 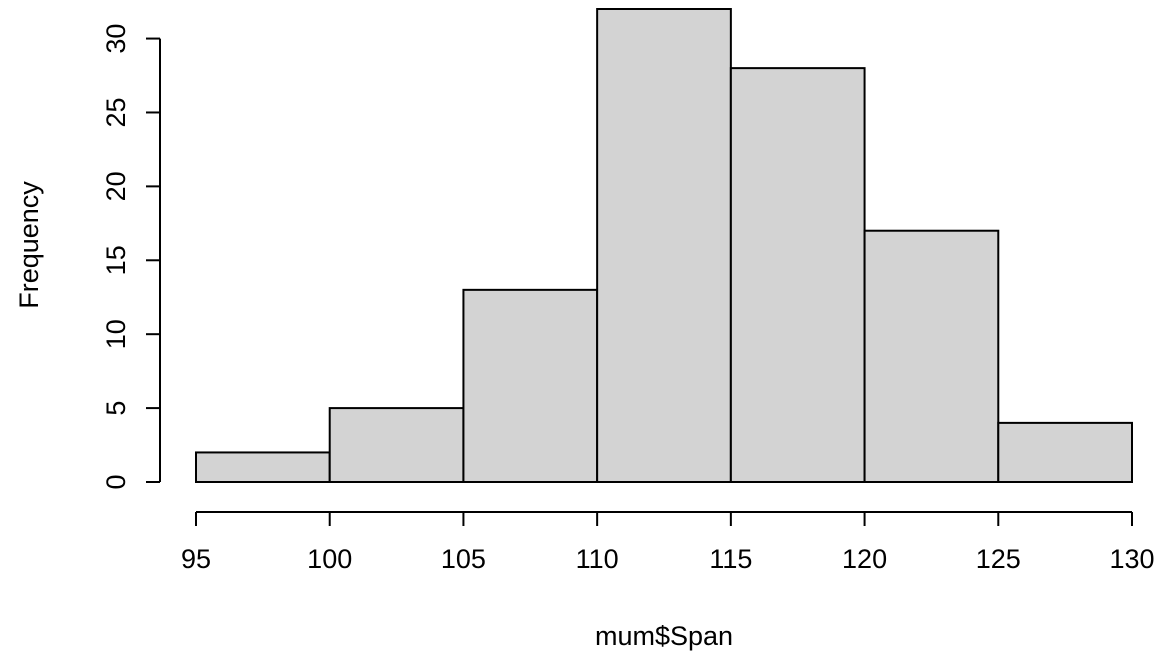 I want to click on x-axis: 95 100 105 110 115 120 125 130, so click(x=668, y=542).